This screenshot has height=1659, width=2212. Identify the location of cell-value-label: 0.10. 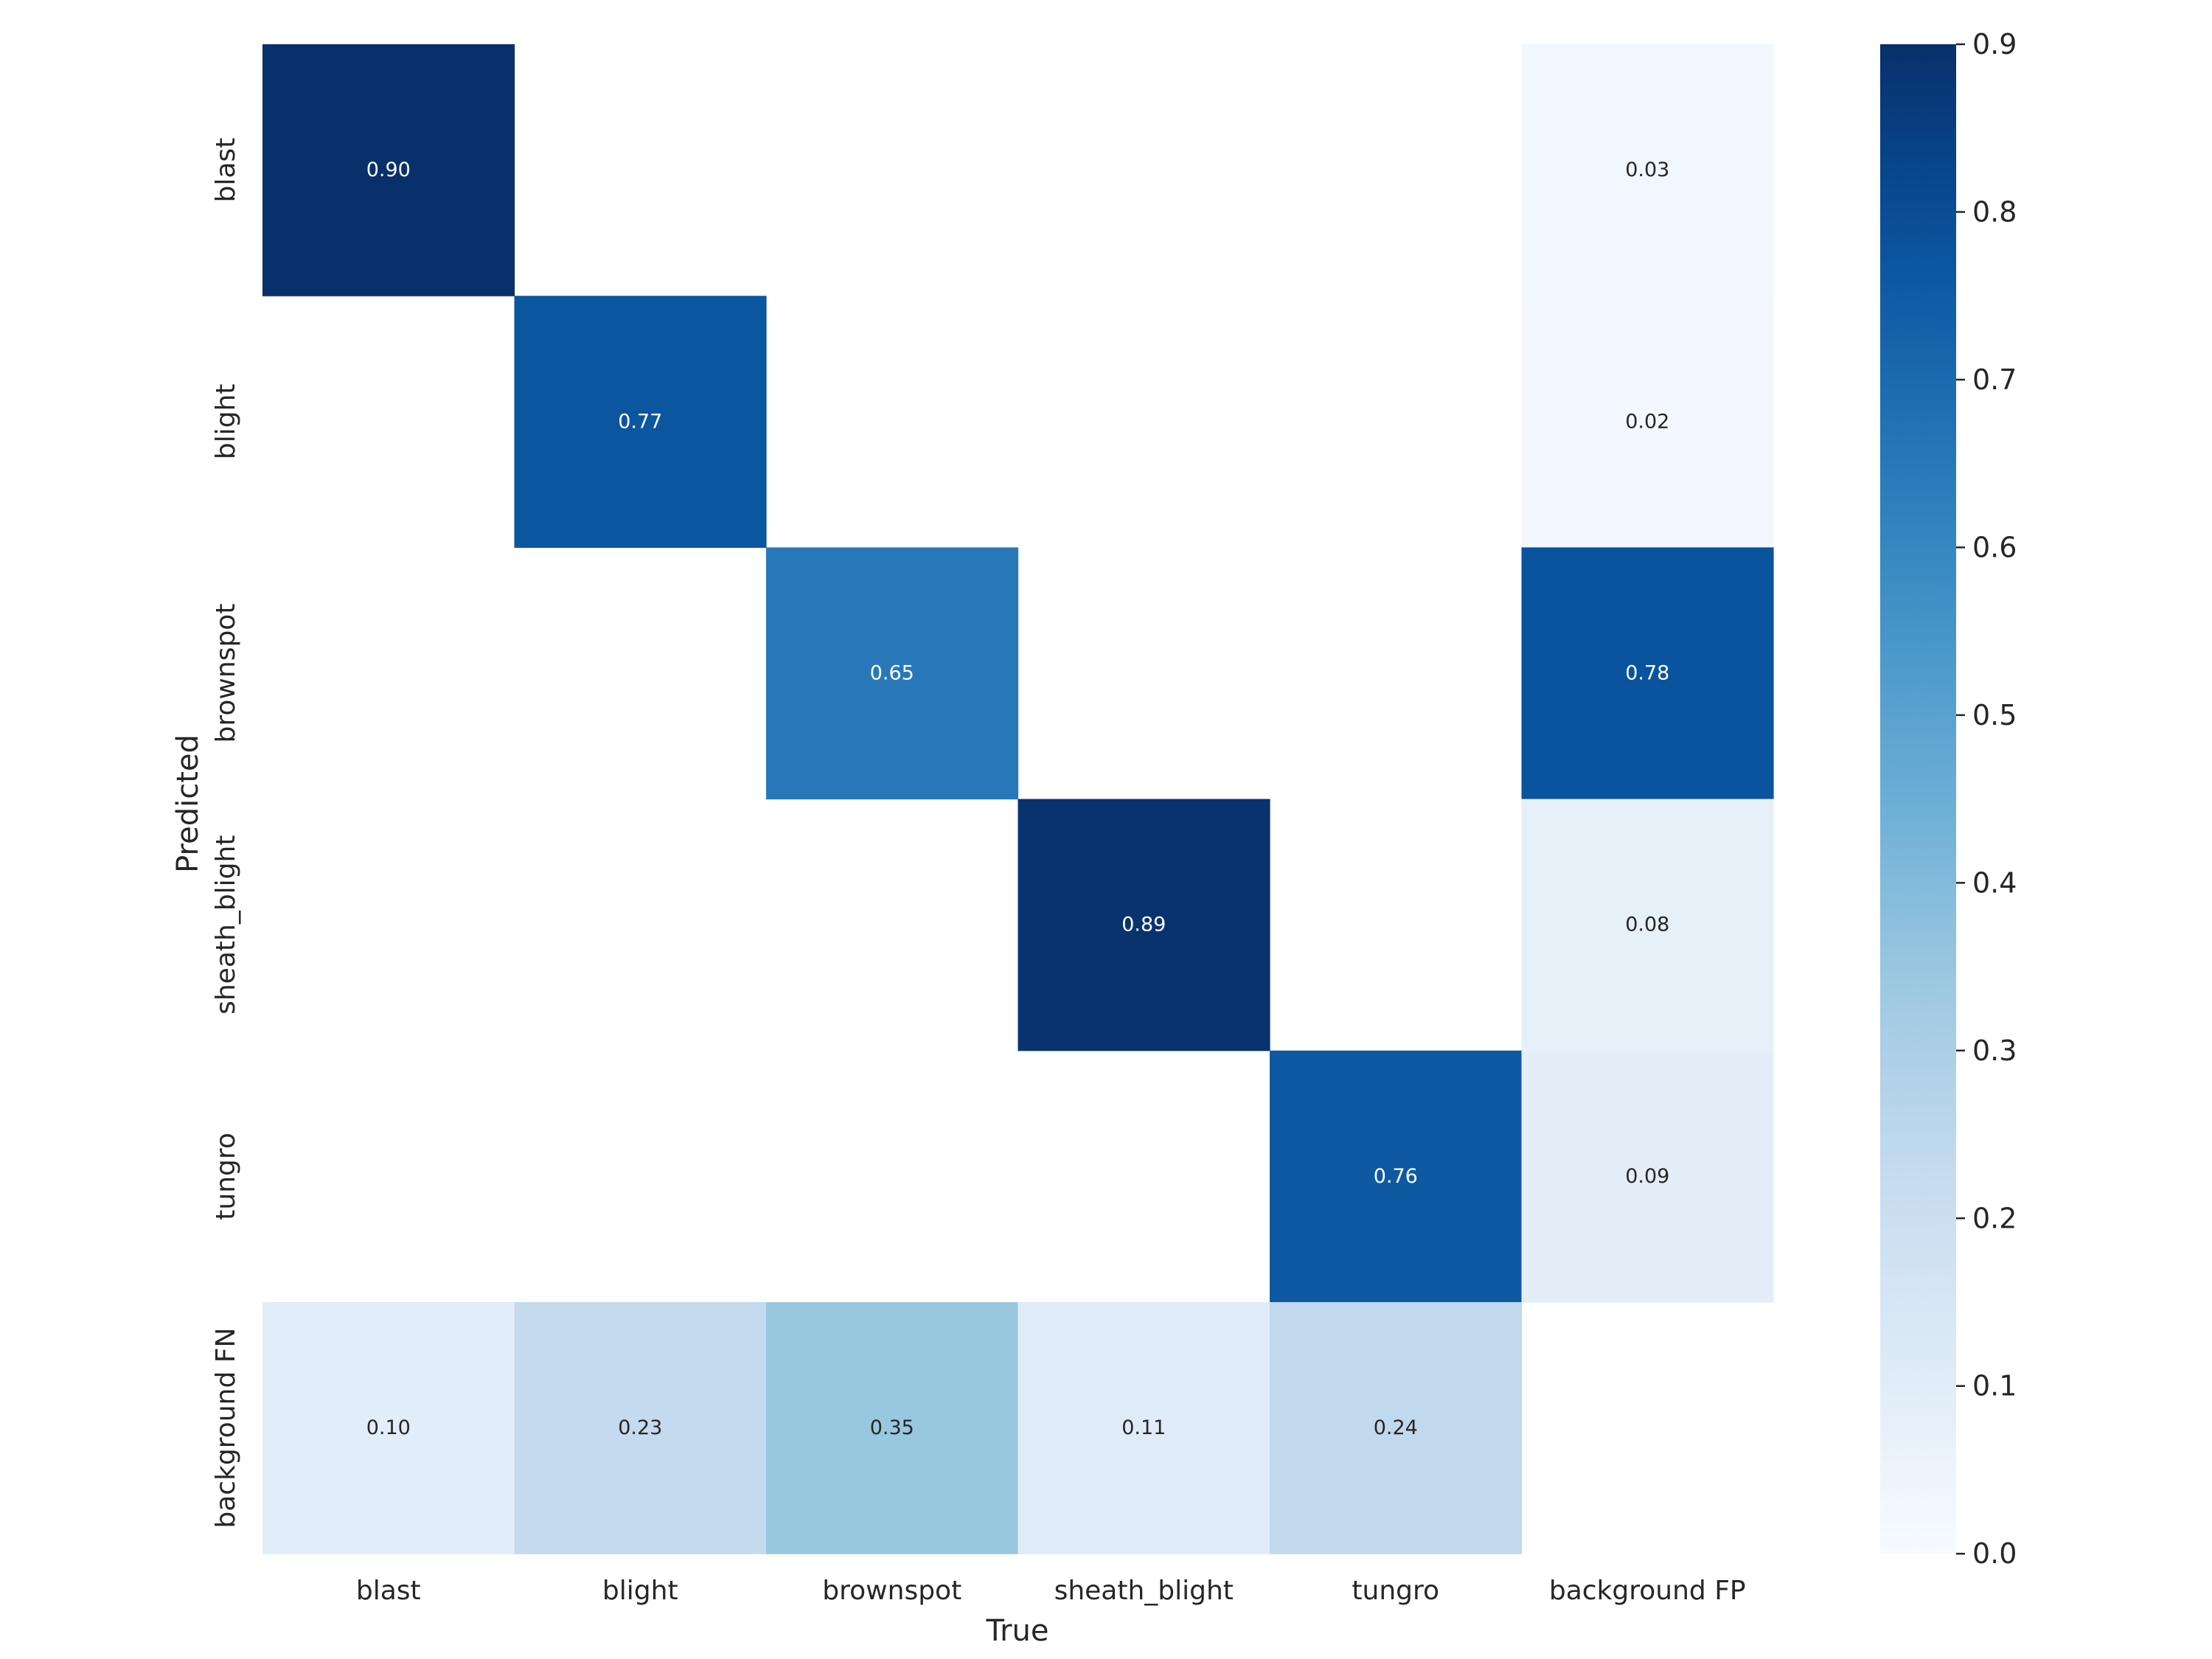
(388, 1427).